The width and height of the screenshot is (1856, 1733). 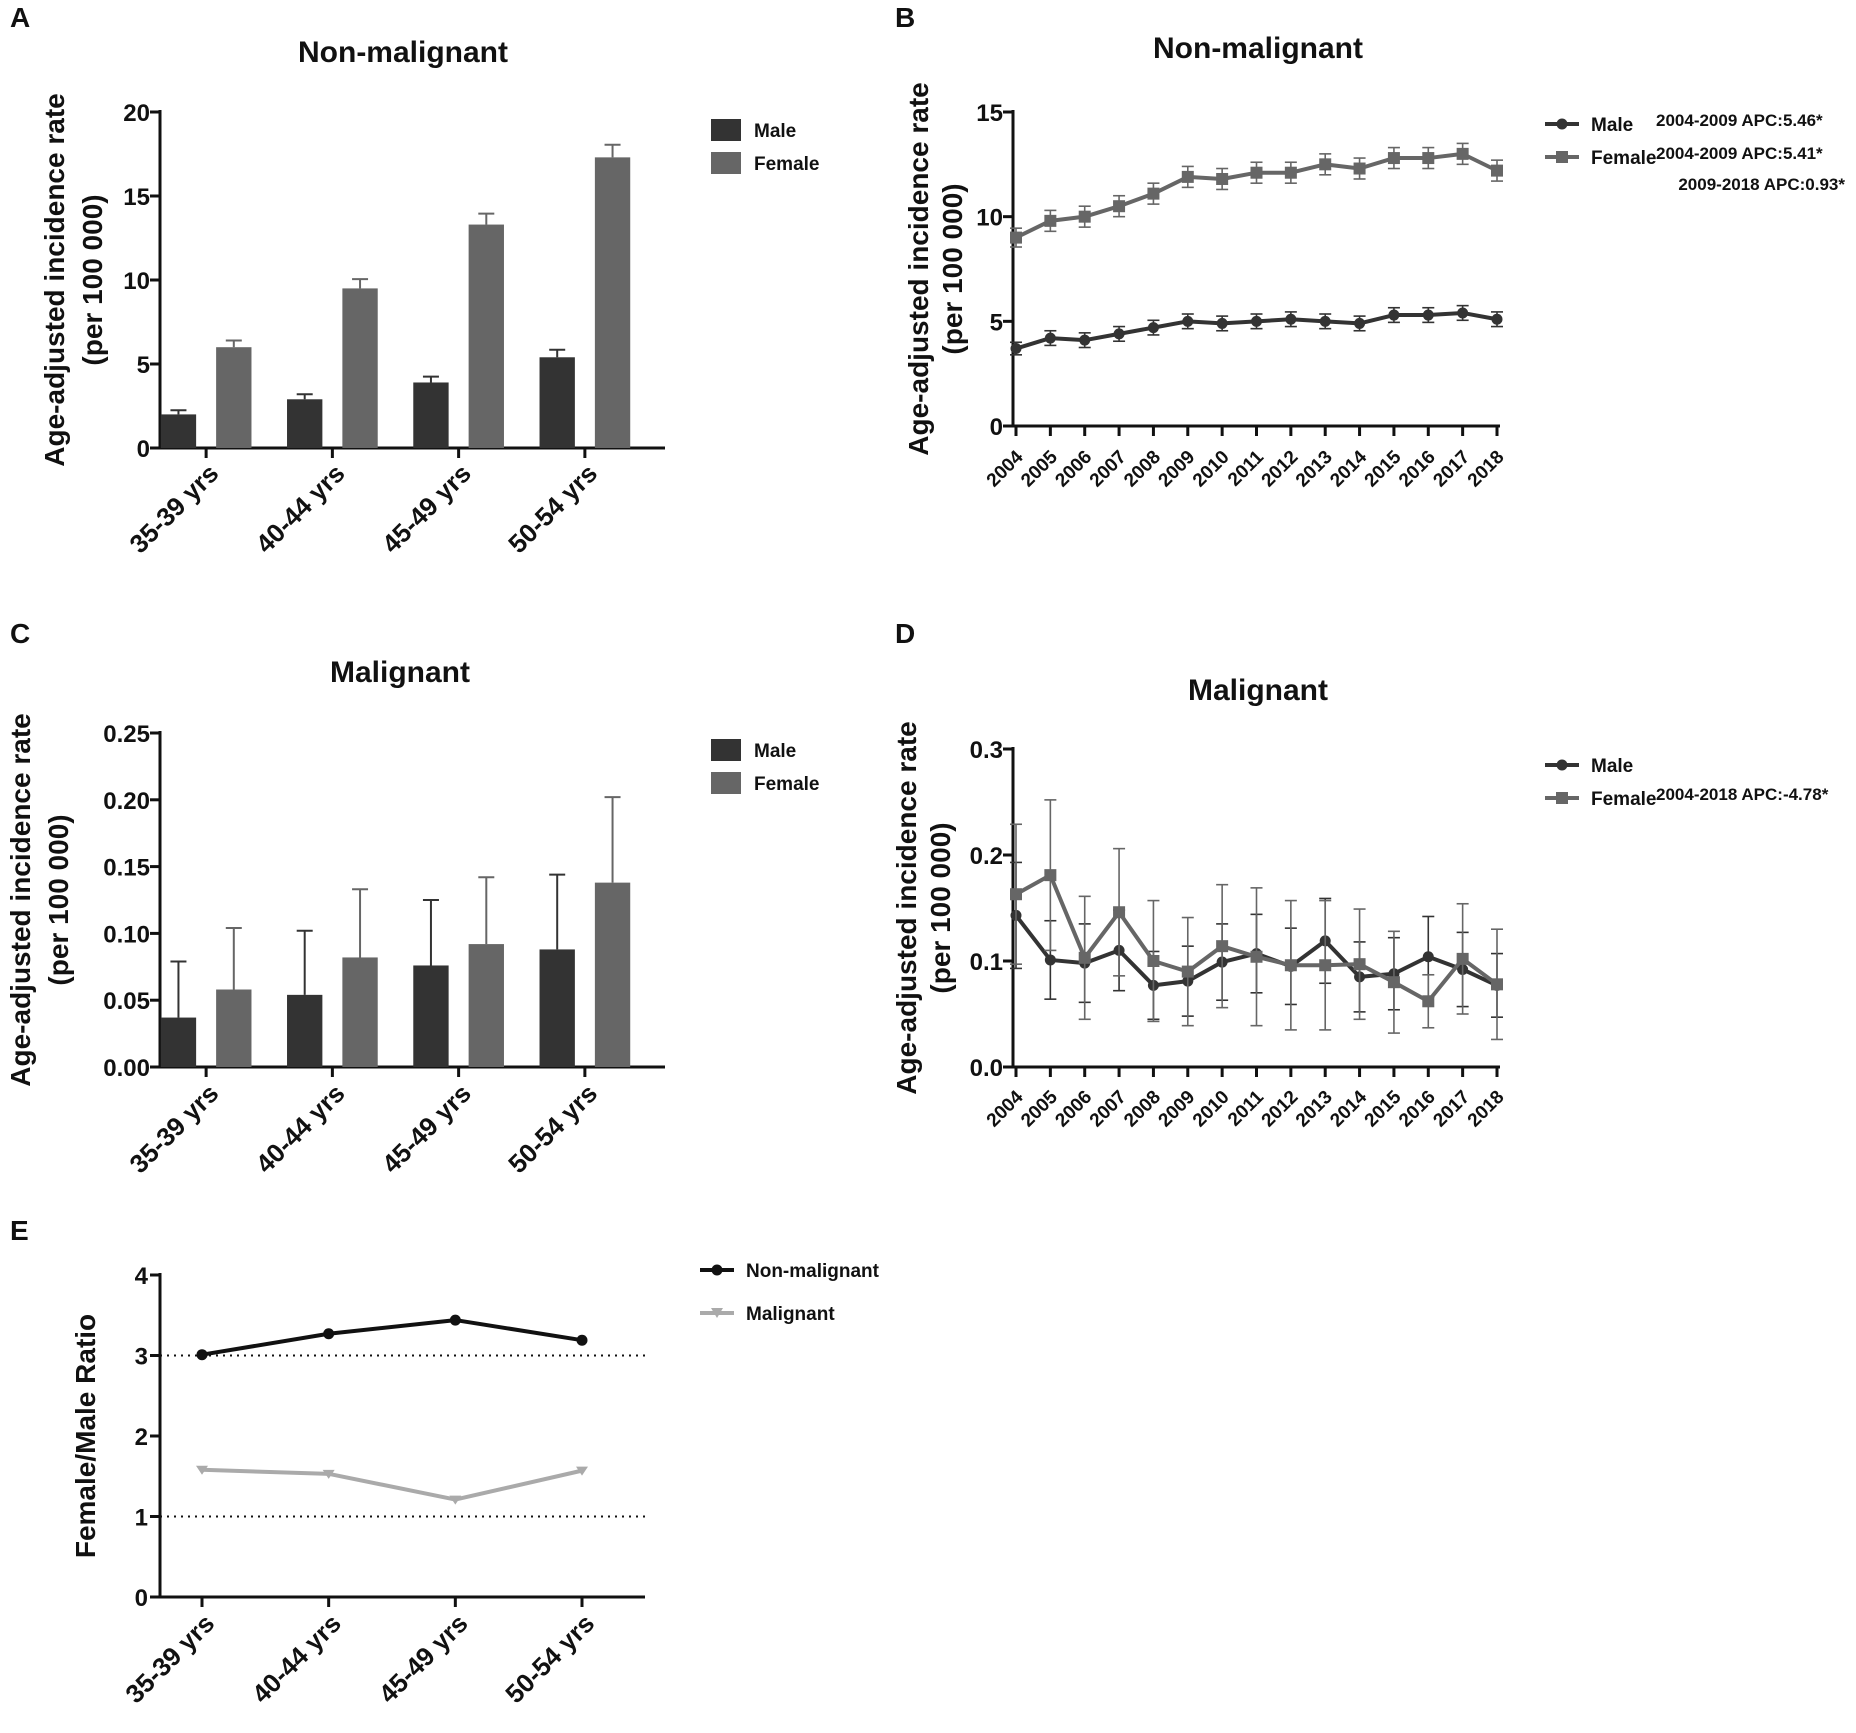 What do you see at coordinates (1761, 184) in the screenshot?
I see `apc-annotation: 2009-2018 APC:0.93*` at bounding box center [1761, 184].